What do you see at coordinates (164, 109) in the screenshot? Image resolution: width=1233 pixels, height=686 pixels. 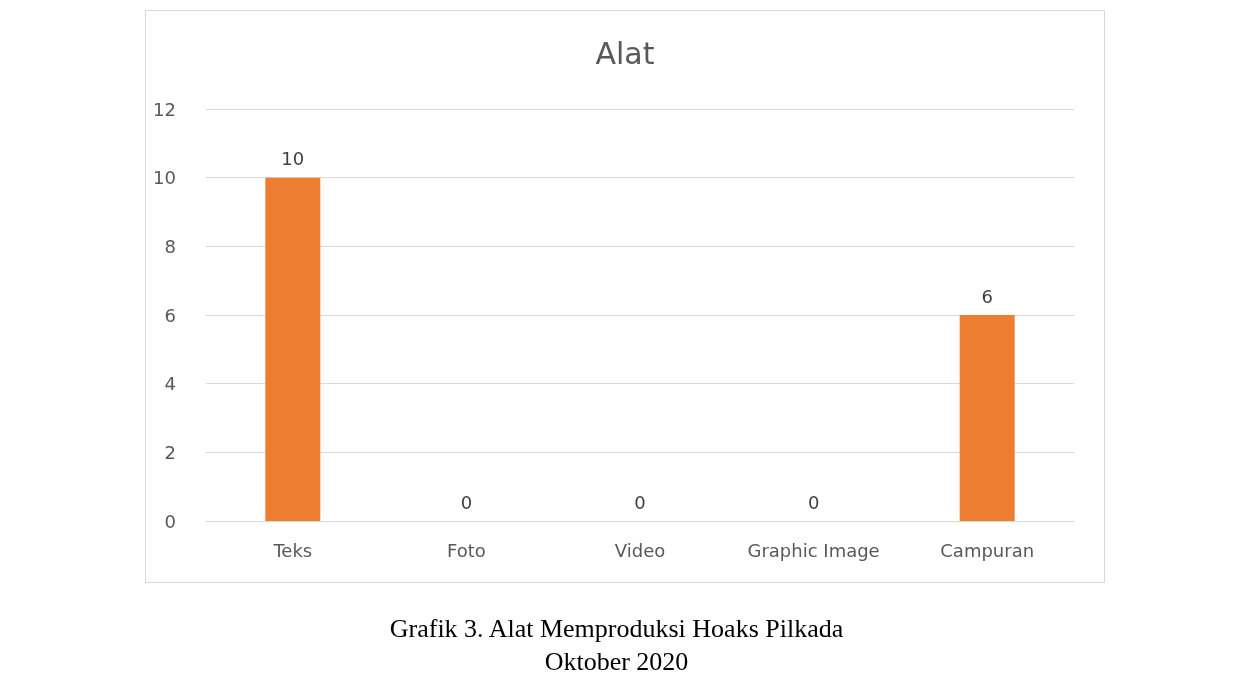 I see `y-tick-label: 12` at bounding box center [164, 109].